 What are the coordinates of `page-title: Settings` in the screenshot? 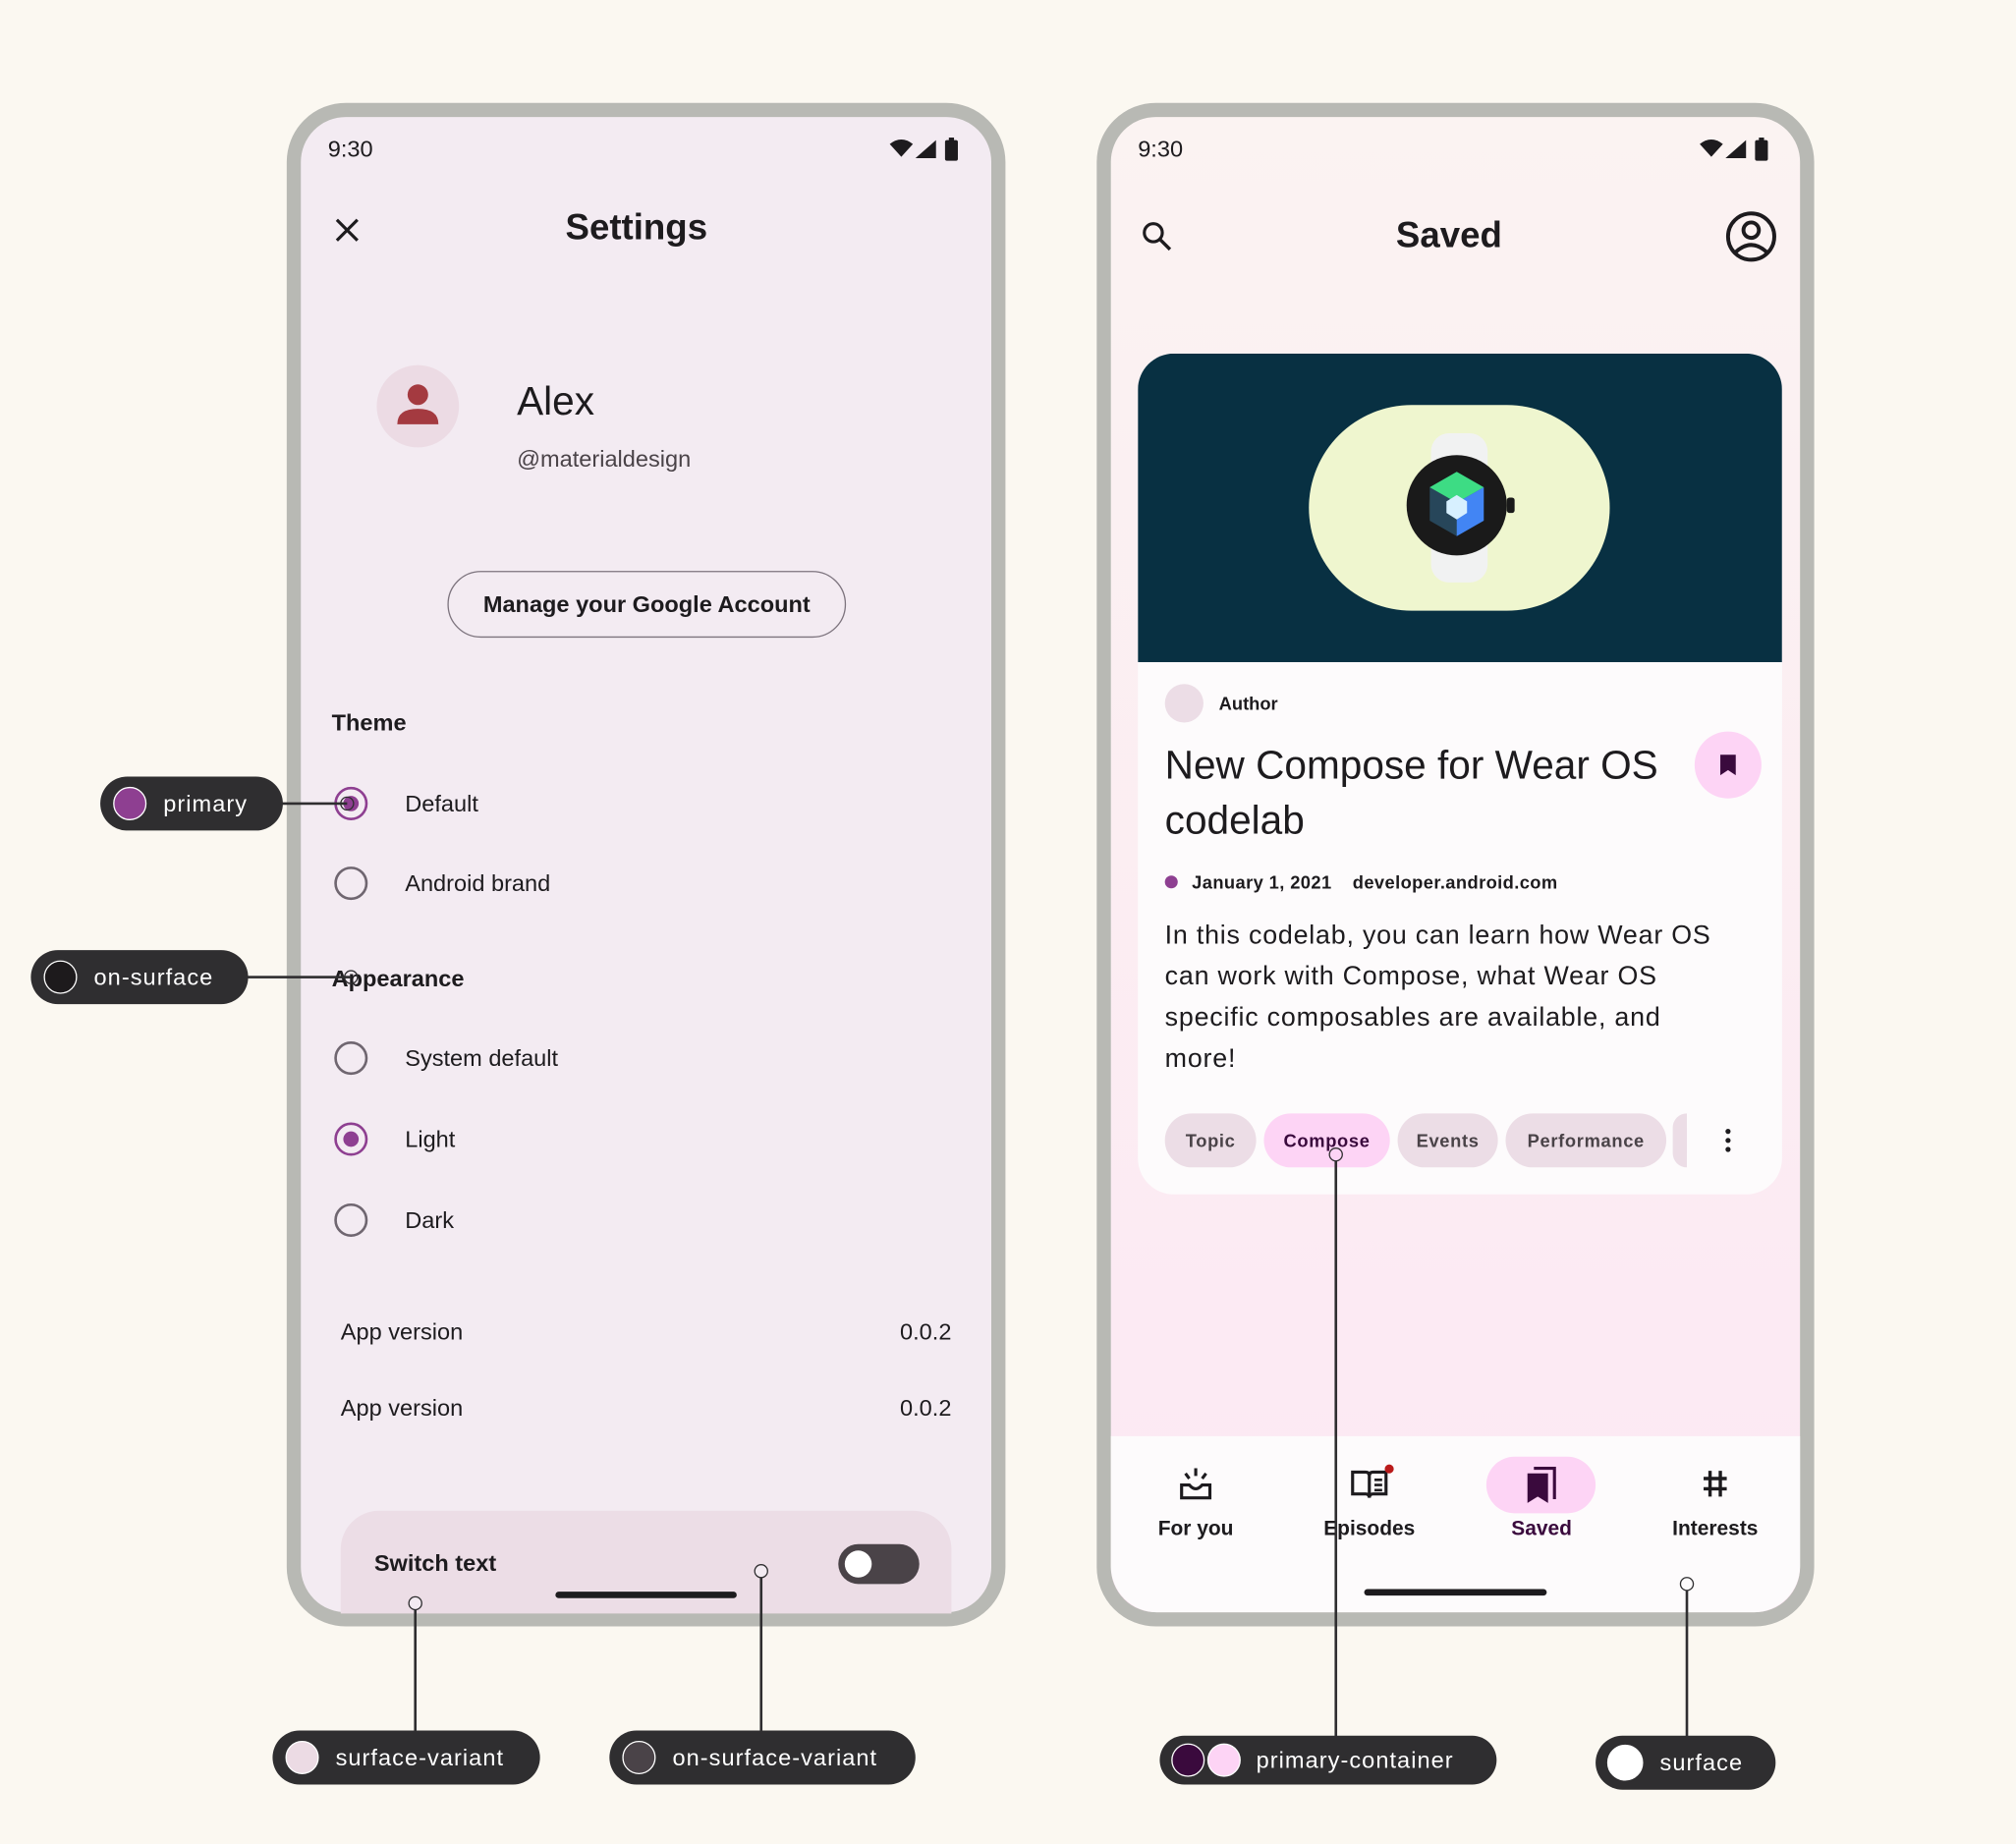 It's located at (636, 227).